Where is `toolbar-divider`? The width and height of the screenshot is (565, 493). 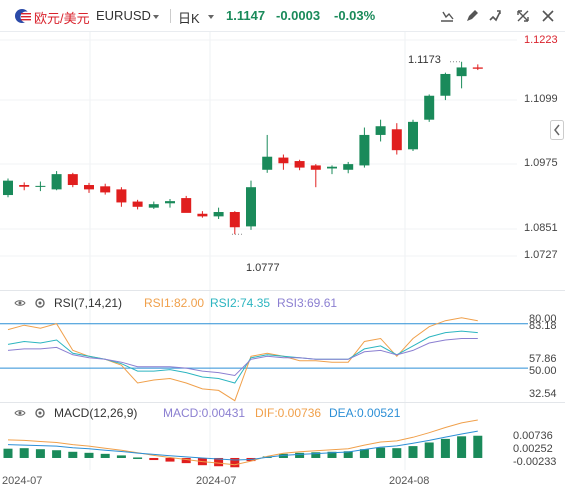 toolbar-divider is located at coordinates (170, 16).